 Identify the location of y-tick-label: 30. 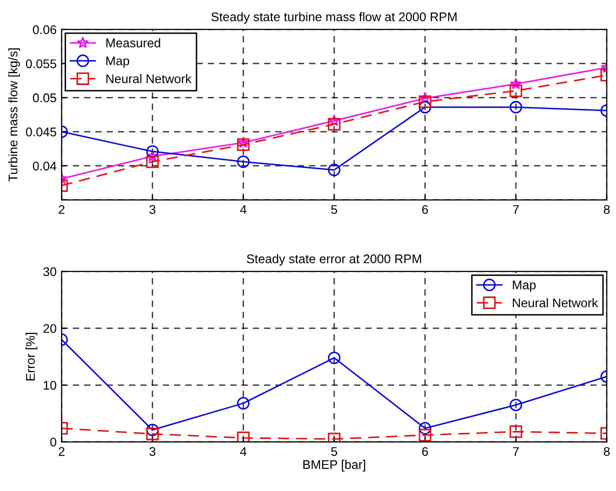
(49, 271).